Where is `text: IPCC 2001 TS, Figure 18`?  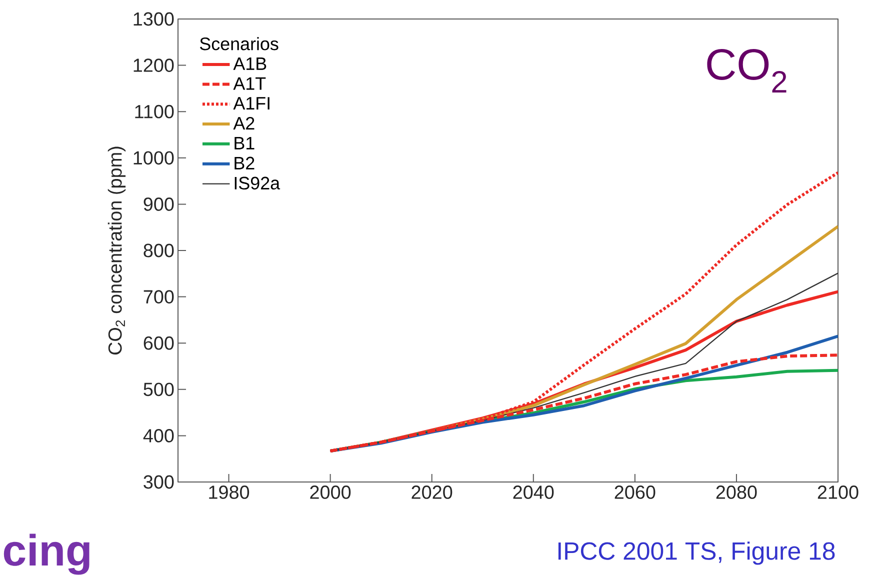
text: IPCC 2001 TS, Figure 18 is located at coordinates (696, 553).